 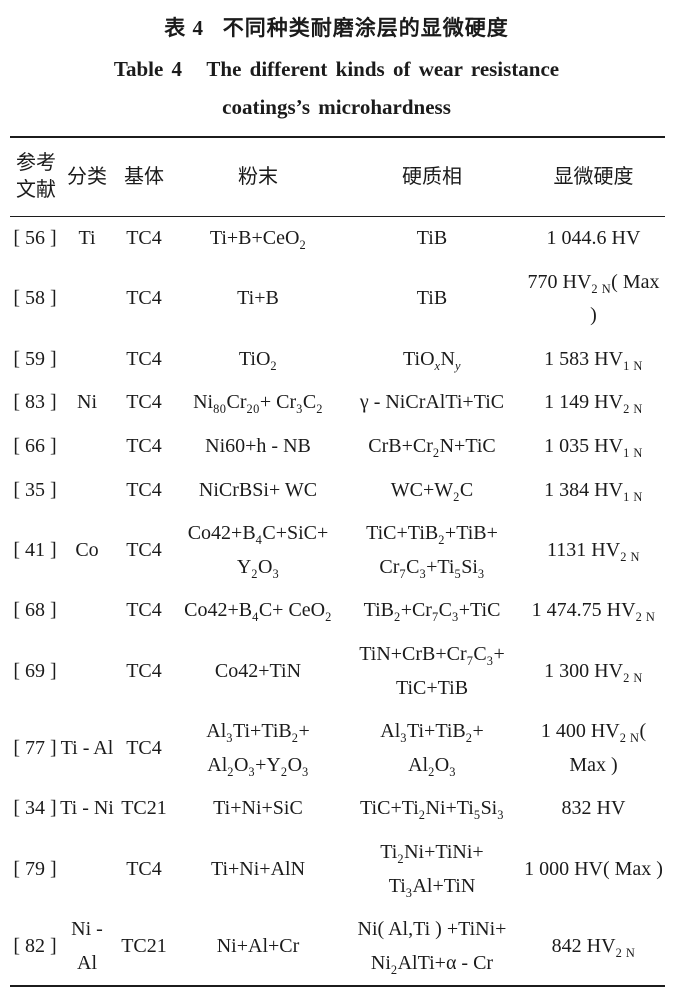 I want to click on column-header-substrate: 基体, so click(x=144, y=176).